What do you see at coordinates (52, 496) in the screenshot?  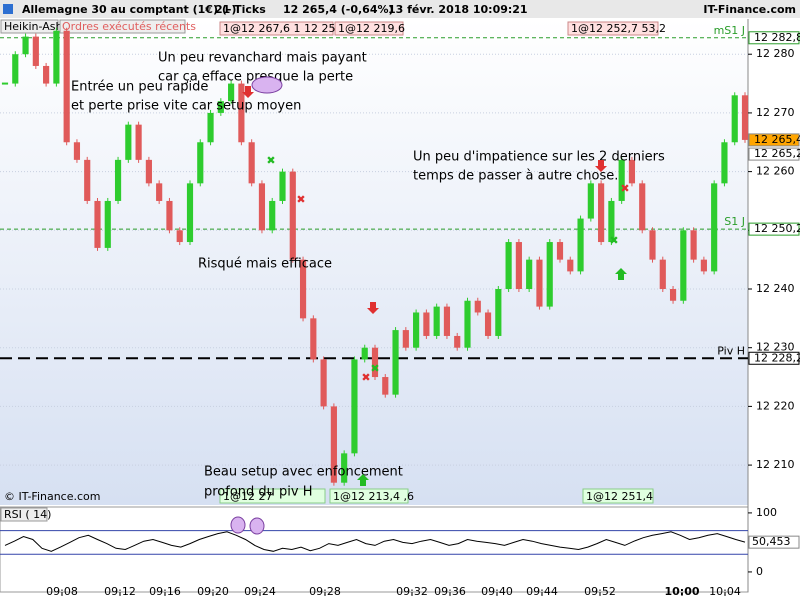 I see `copyright: © IT-Finance.com` at bounding box center [52, 496].